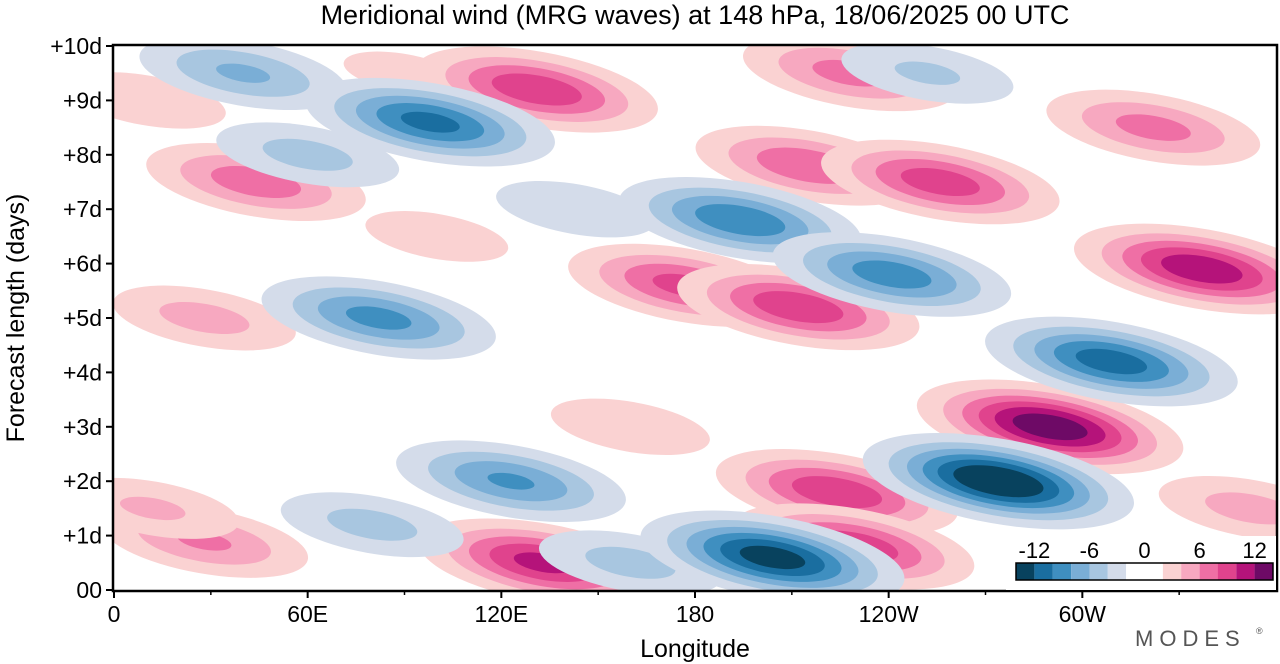  What do you see at coordinates (1190, 638) in the screenshot?
I see `modes-brand: MODES` at bounding box center [1190, 638].